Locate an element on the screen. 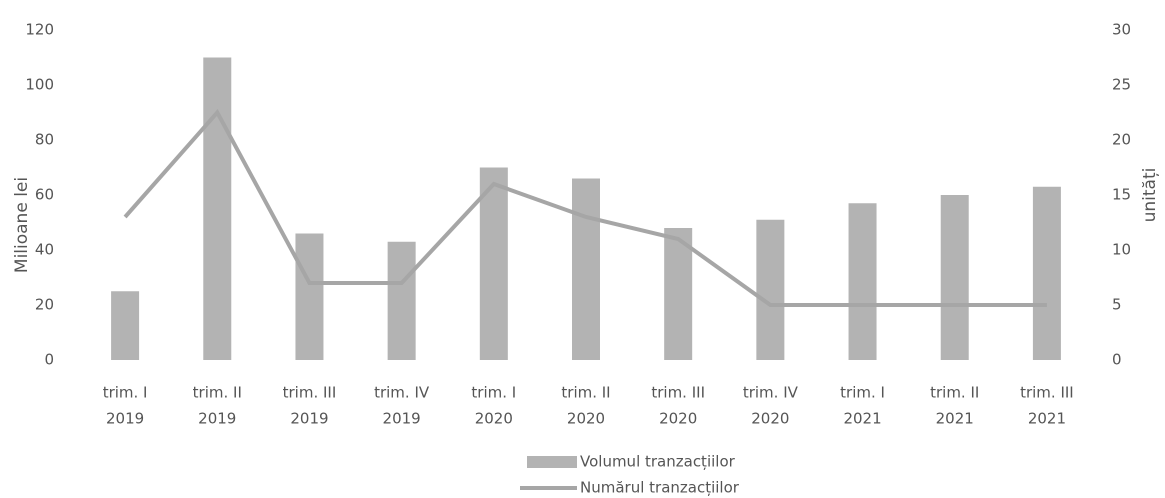  y-tick-label: 100 is located at coordinates (39, 85).